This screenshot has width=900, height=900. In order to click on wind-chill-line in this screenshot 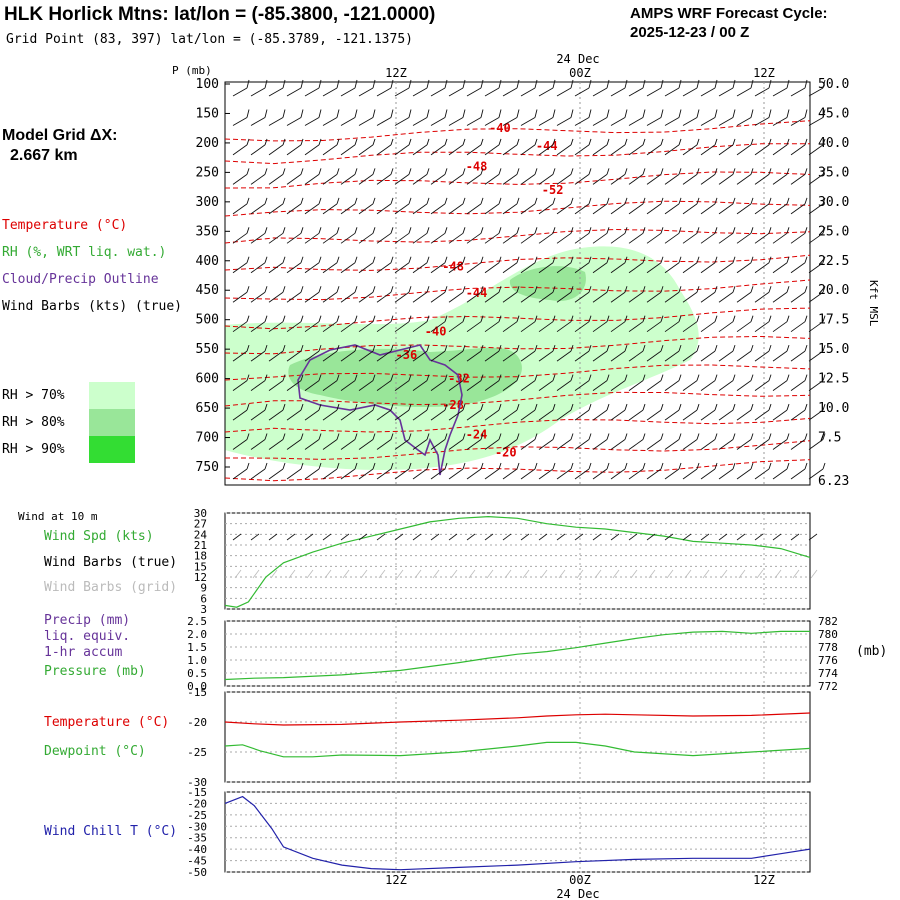, I will do `click(517, 833)`.